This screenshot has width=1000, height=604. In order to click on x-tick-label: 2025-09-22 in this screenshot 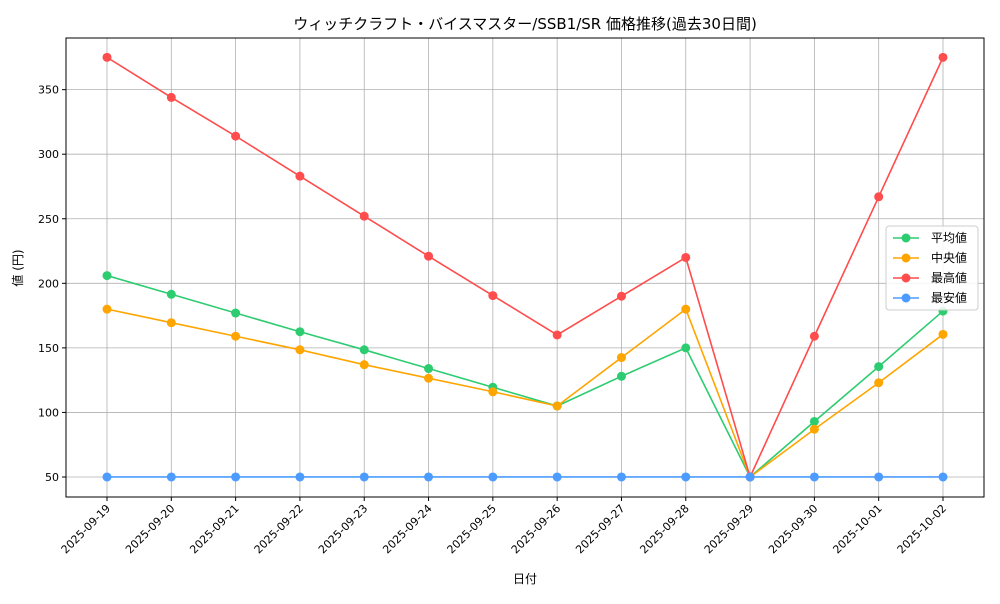, I will do `click(279, 529)`.